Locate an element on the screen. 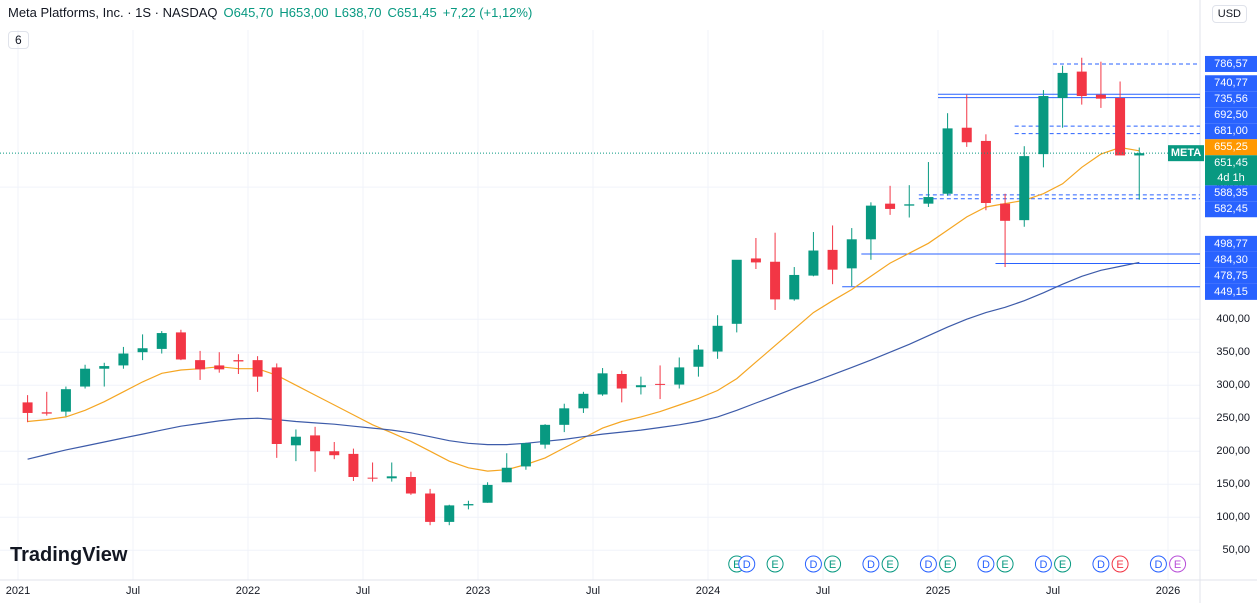  price-label: 692,50 is located at coordinates (1231, 115).